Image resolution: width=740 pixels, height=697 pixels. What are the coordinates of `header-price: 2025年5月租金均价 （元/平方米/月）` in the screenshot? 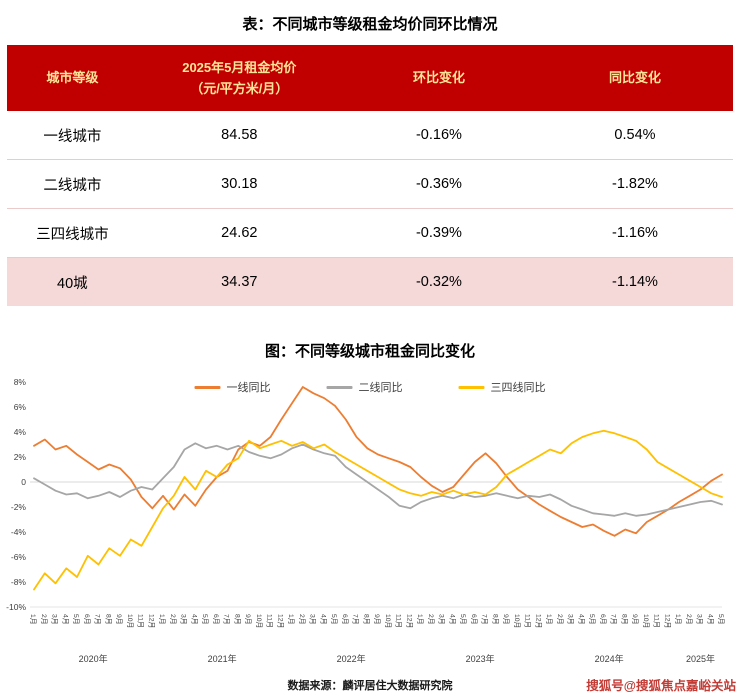 It's located at (239, 78).